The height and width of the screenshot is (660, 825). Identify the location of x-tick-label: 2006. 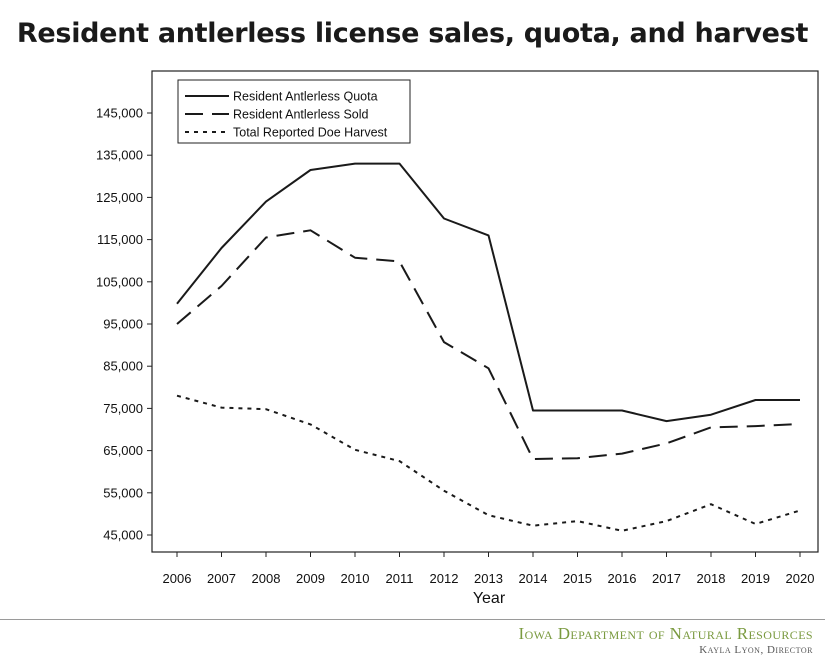
(177, 578).